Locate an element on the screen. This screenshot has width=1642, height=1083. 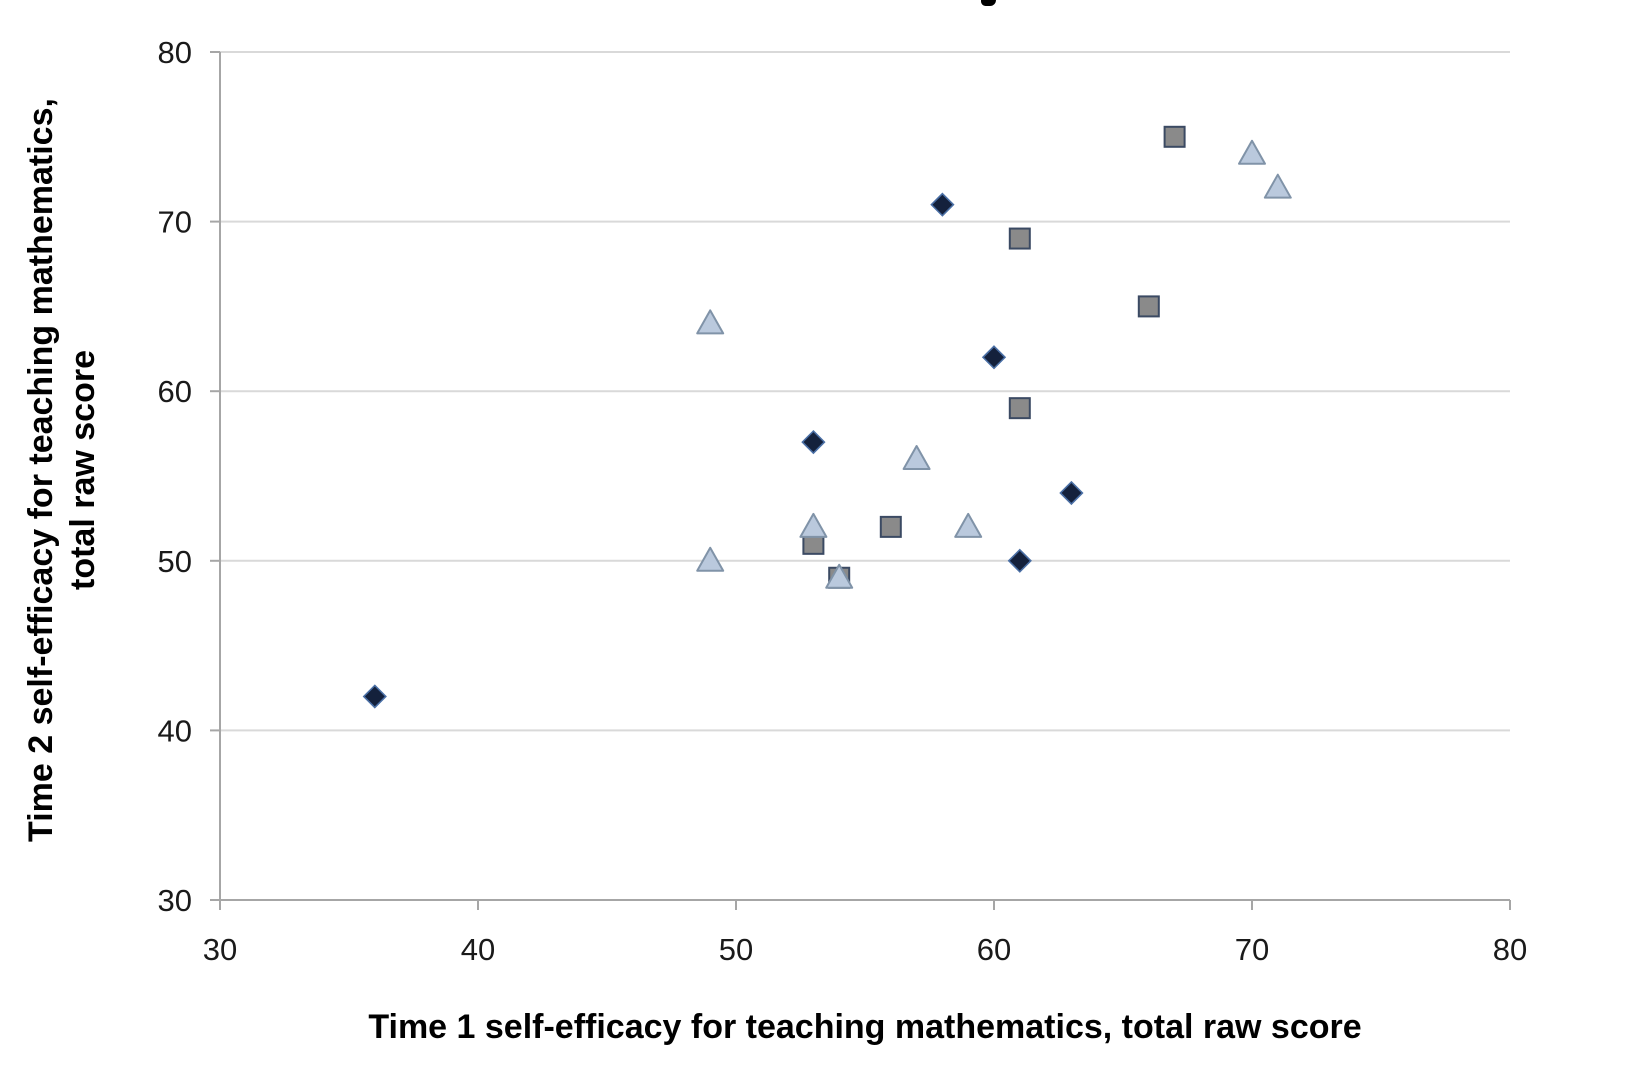
x-tick-label-30: 30 is located at coordinates (220, 949).